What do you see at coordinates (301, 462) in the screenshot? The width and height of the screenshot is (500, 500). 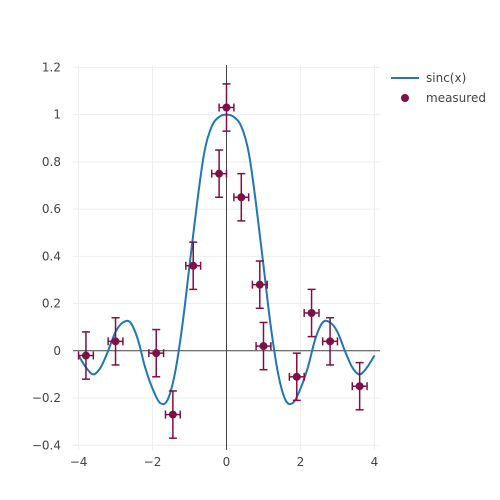 I see `x-tick-label: 2` at bounding box center [301, 462].